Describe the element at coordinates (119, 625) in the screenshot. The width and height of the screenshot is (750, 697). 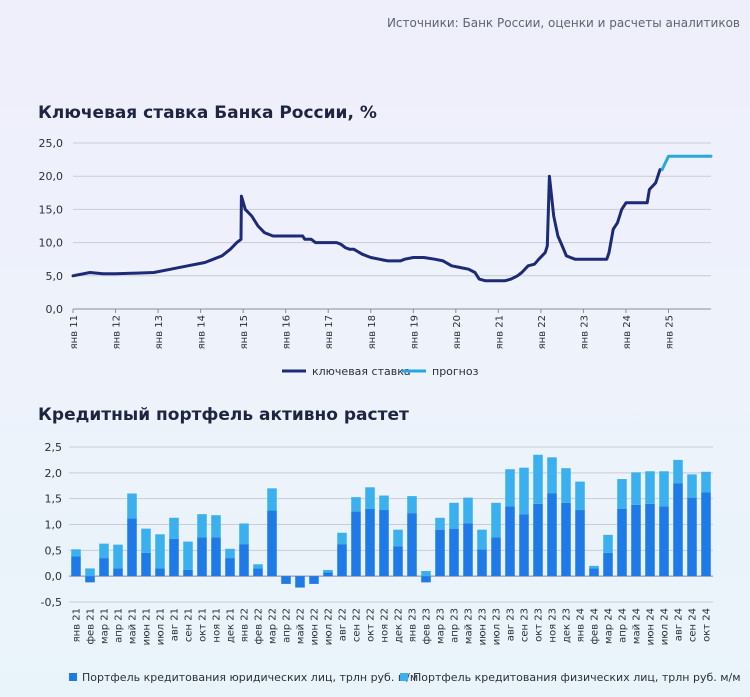
I see `x-tick-label: апр 21` at that location.